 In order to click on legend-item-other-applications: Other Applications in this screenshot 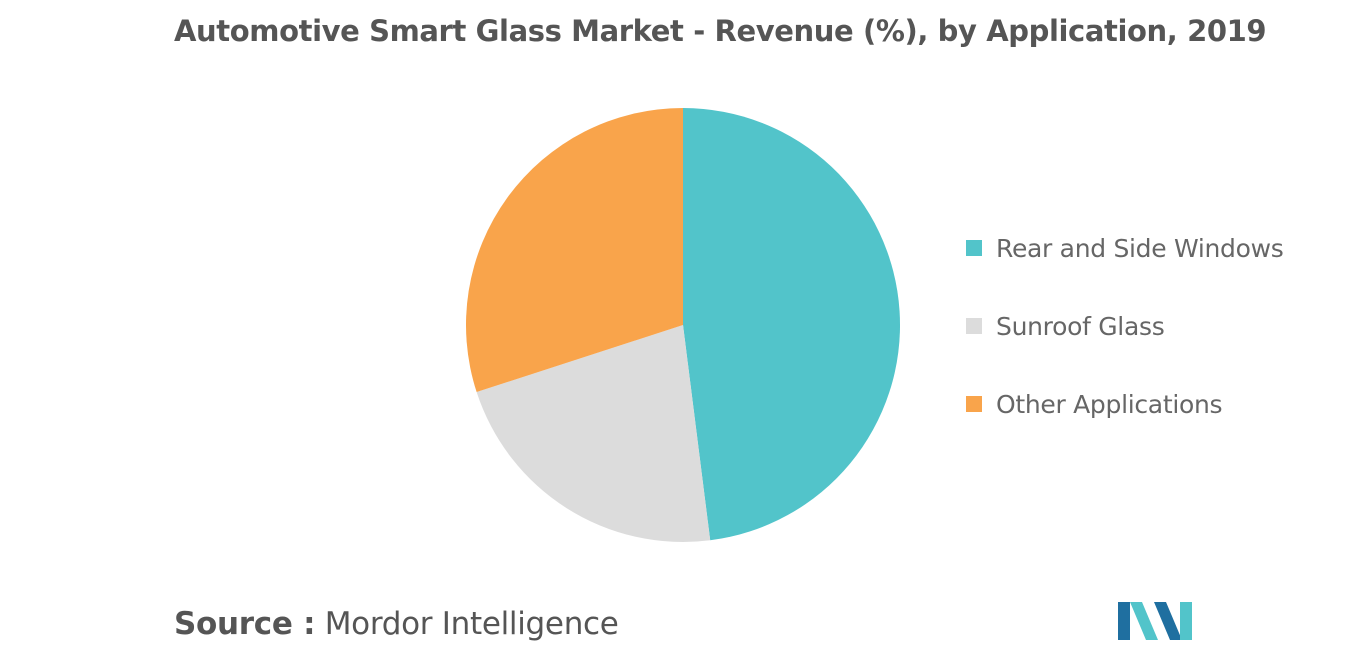, I will do `click(1124, 404)`.